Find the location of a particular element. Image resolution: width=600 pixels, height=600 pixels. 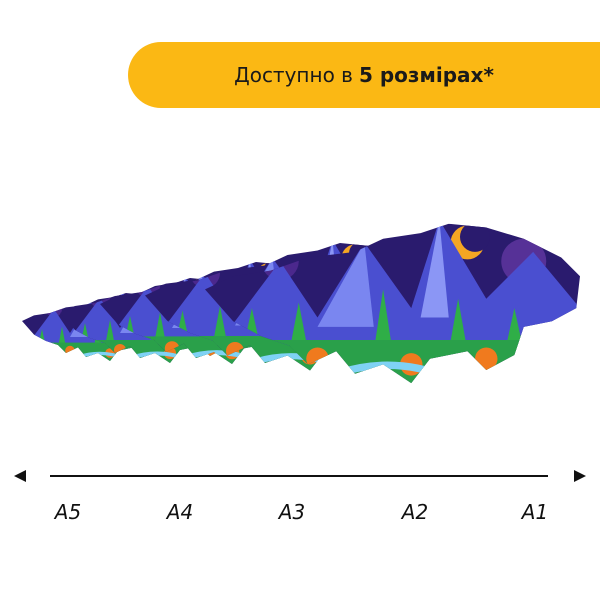

arrow-right is located at coordinates (580, 476).